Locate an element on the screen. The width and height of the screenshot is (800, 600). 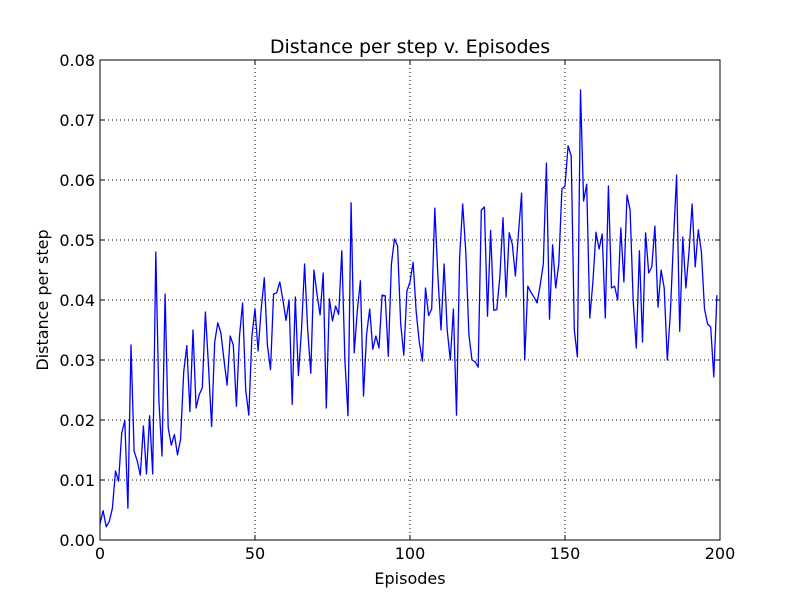
x-tick-label: 100 is located at coordinates (410, 553).